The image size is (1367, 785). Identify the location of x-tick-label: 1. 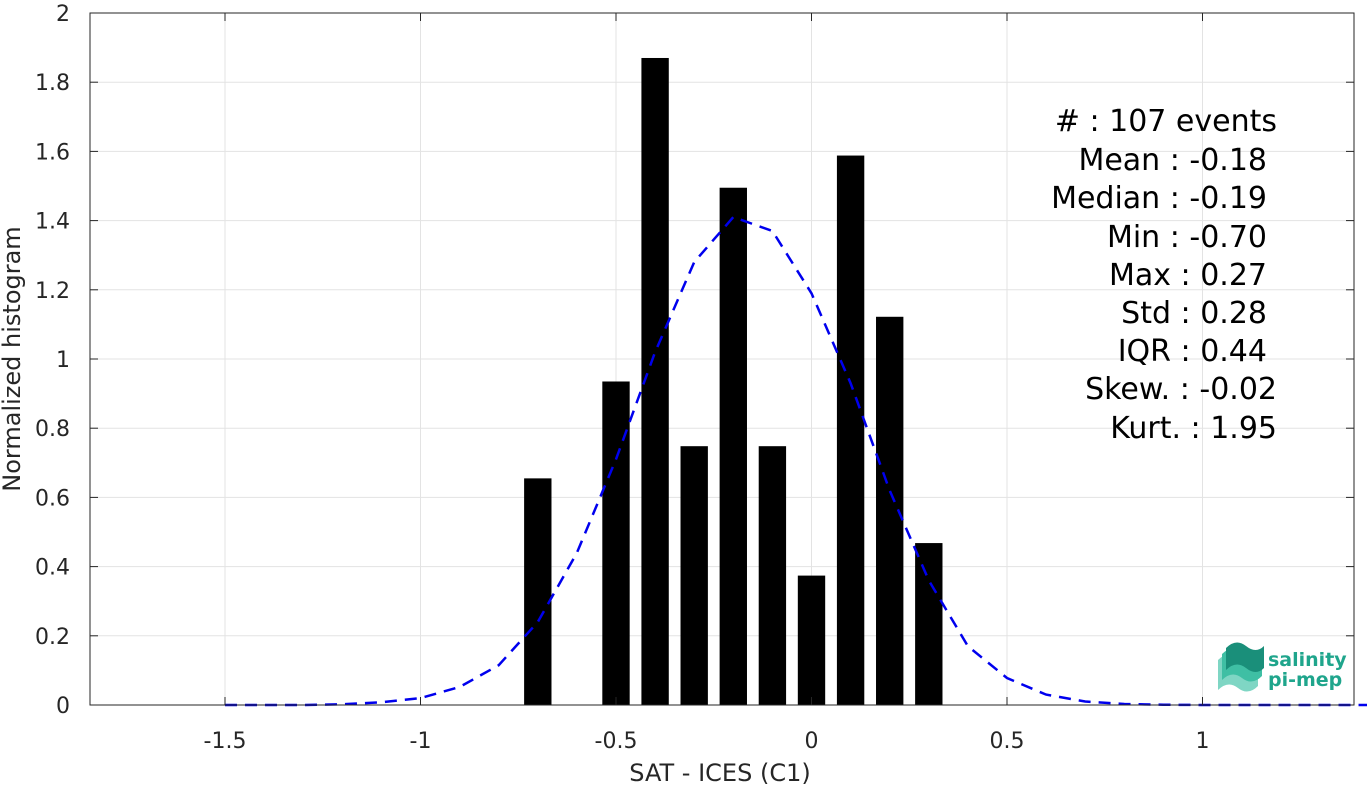
(1203, 741).